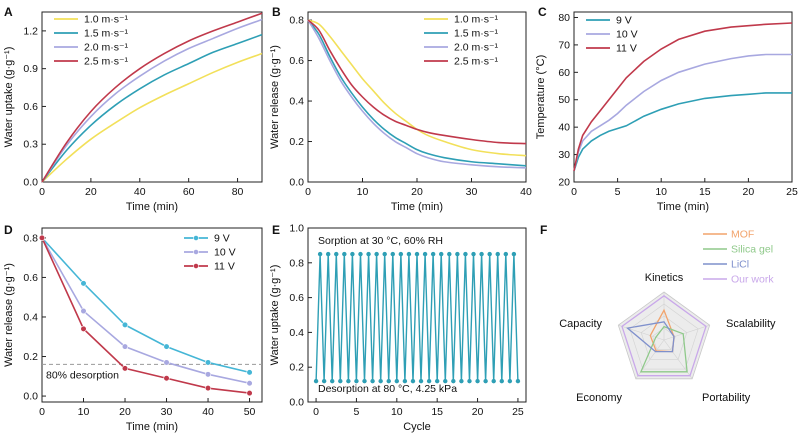 Image resolution: width=800 pixels, height=434 pixels. I want to click on reference-label: 80% desorption, so click(82, 375).